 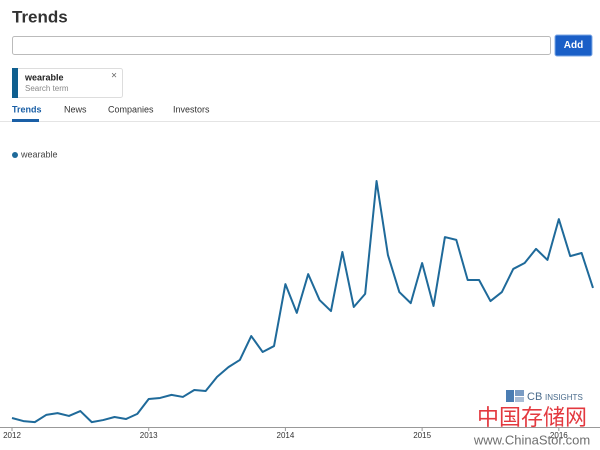 I want to click on add-button-label: Add, so click(x=573, y=45).